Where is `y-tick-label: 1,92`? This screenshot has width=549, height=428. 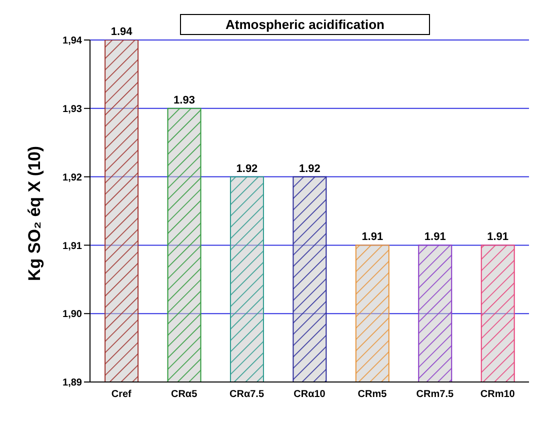
y-tick-label: 1,92 is located at coordinates (72, 178).